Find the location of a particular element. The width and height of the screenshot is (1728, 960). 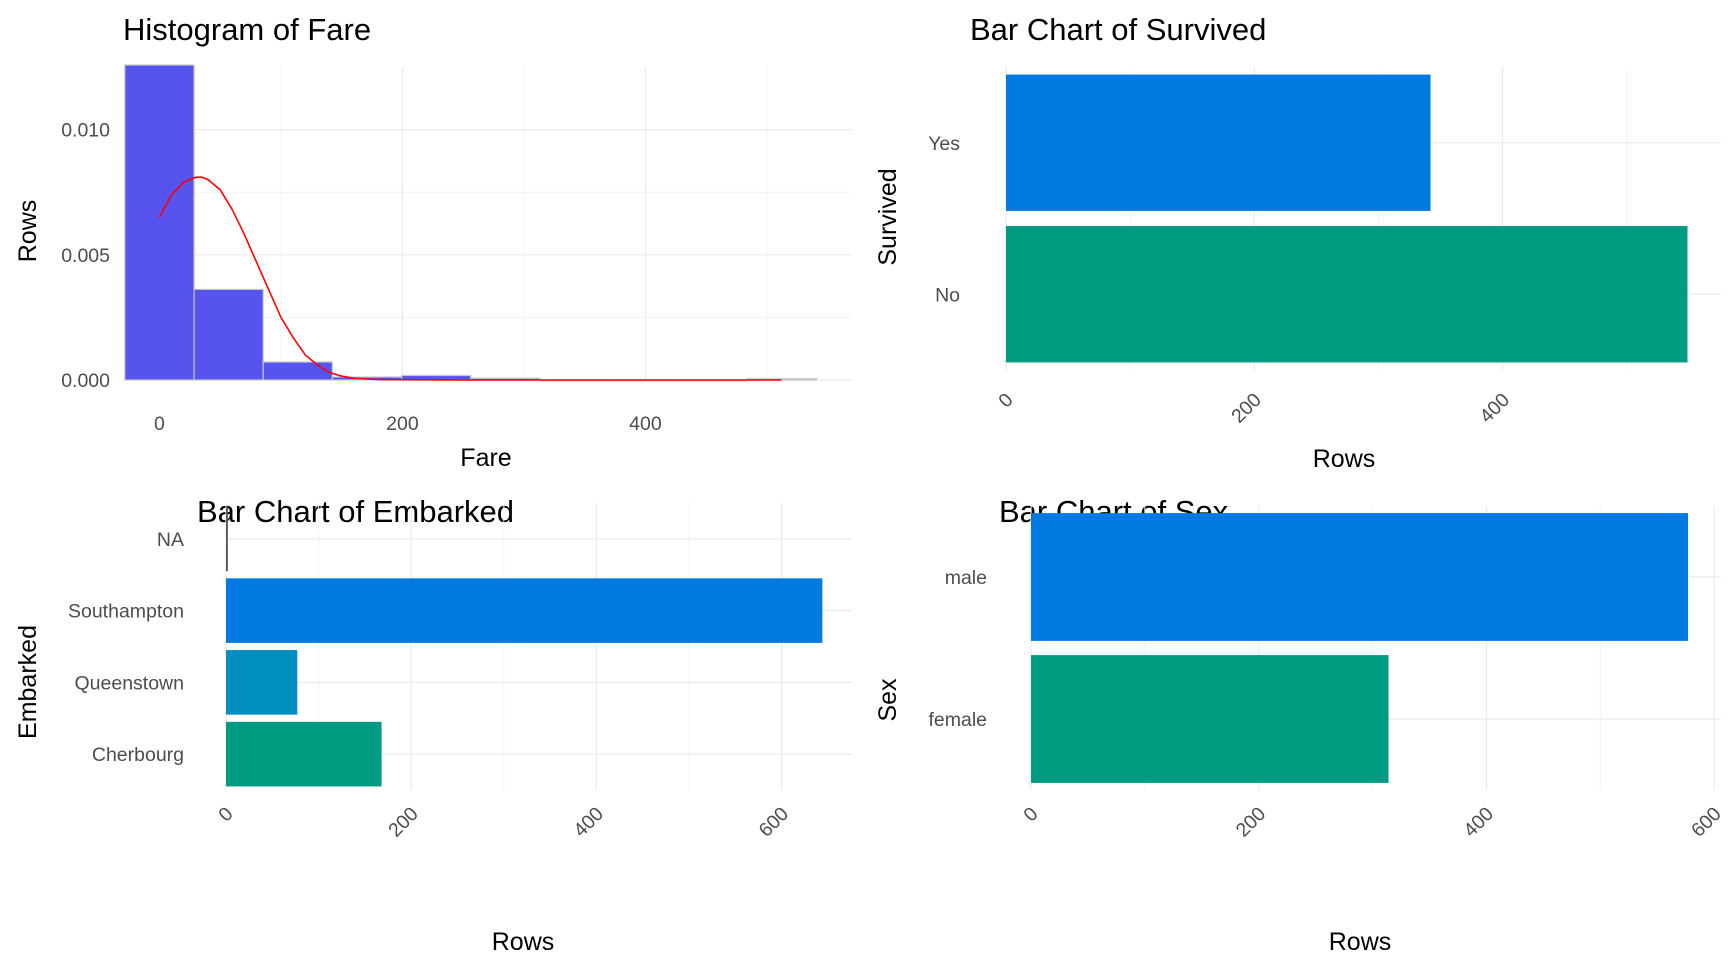

histogram-bars is located at coordinates (471, 223).